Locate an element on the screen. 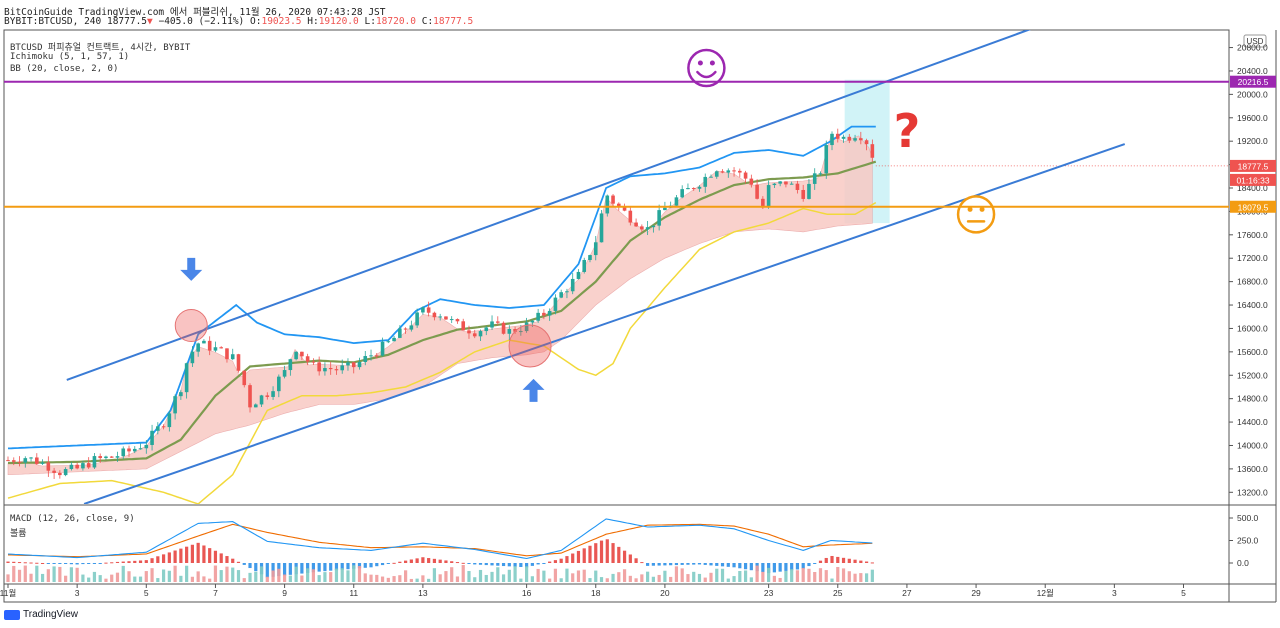 The image size is (1280, 628). face-outline is located at coordinates (976, 214).